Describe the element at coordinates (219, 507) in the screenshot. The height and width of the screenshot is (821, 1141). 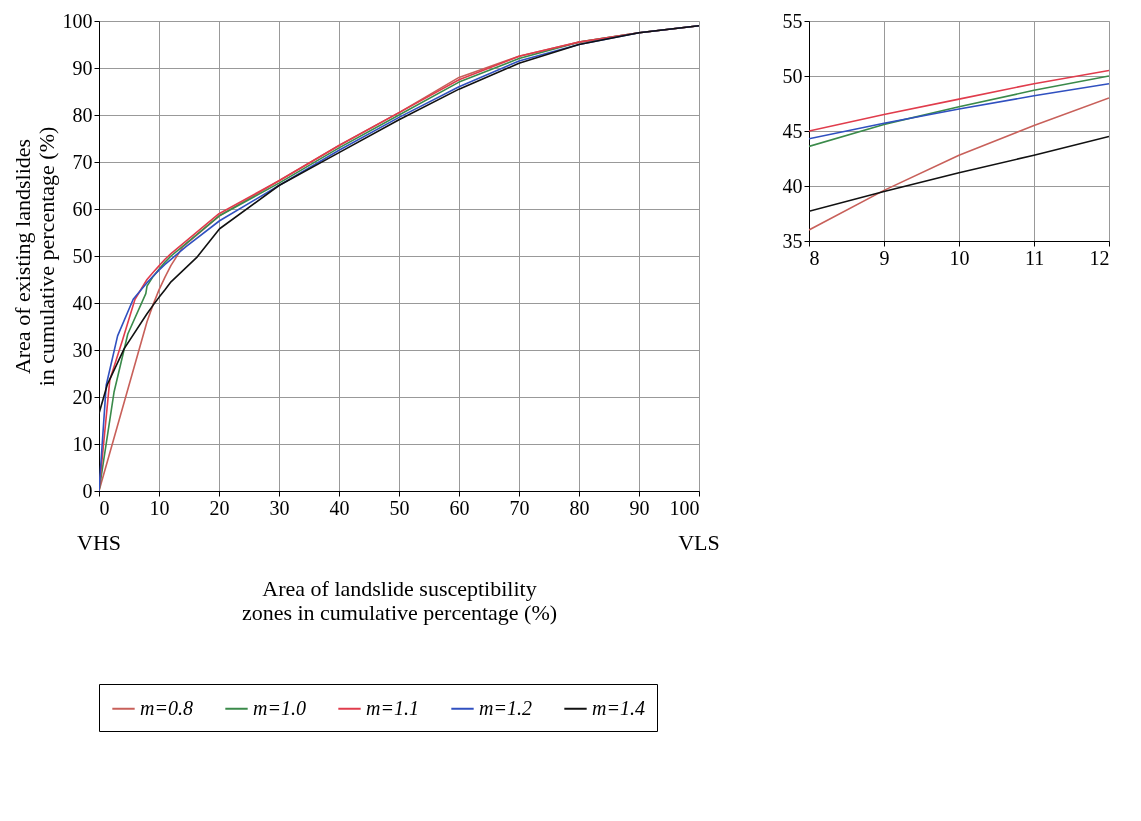
I see `x-tick-label: 20` at that location.